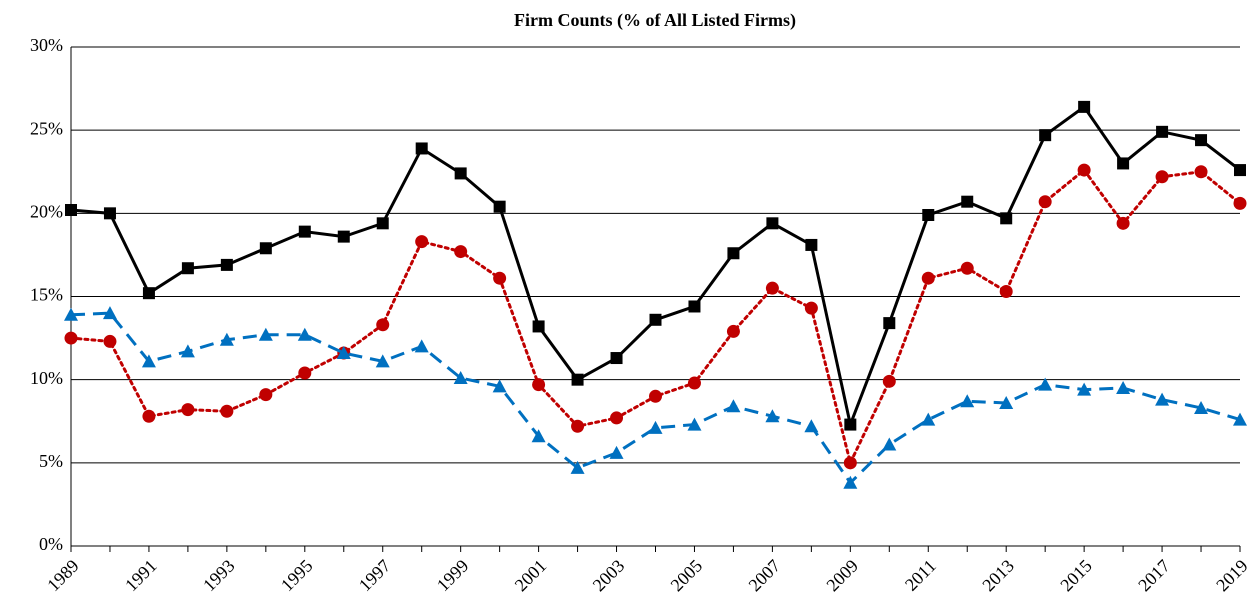  I want to click on x-tick-label: 2011, so click(920, 575).